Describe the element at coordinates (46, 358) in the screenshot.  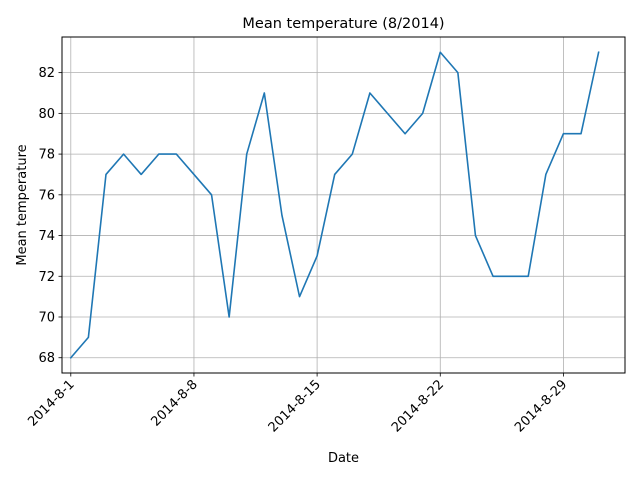
I see `y-tick-label: 68` at that location.